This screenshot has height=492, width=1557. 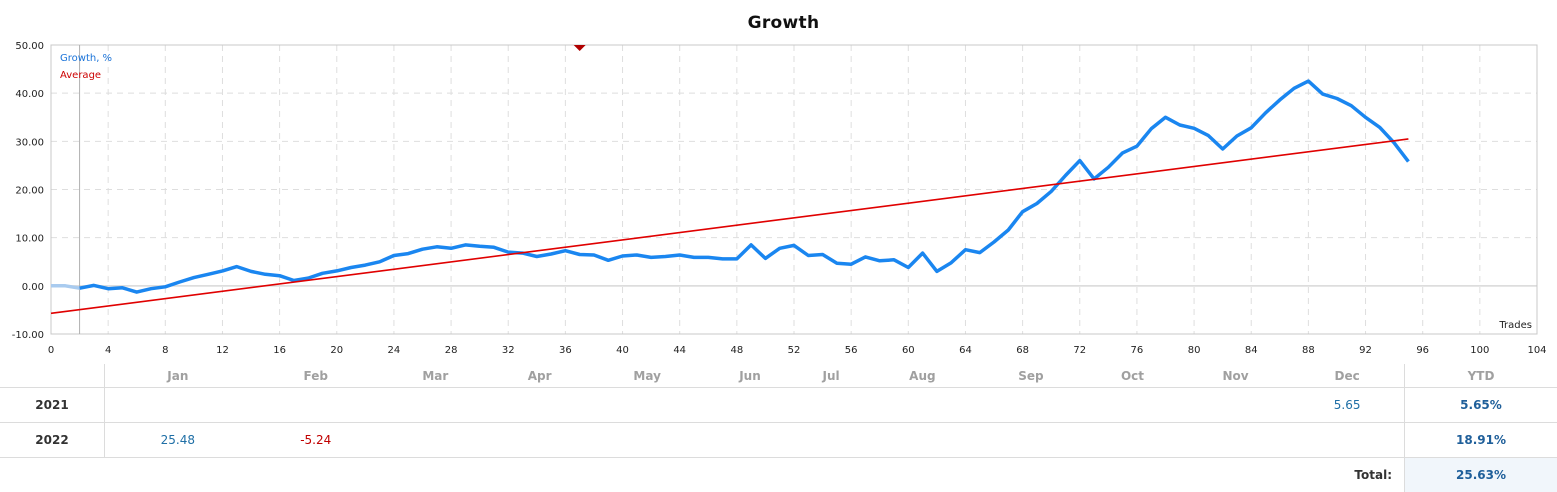 What do you see at coordinates (394, 350) in the screenshot?
I see `x-tick-label: 24` at bounding box center [394, 350].